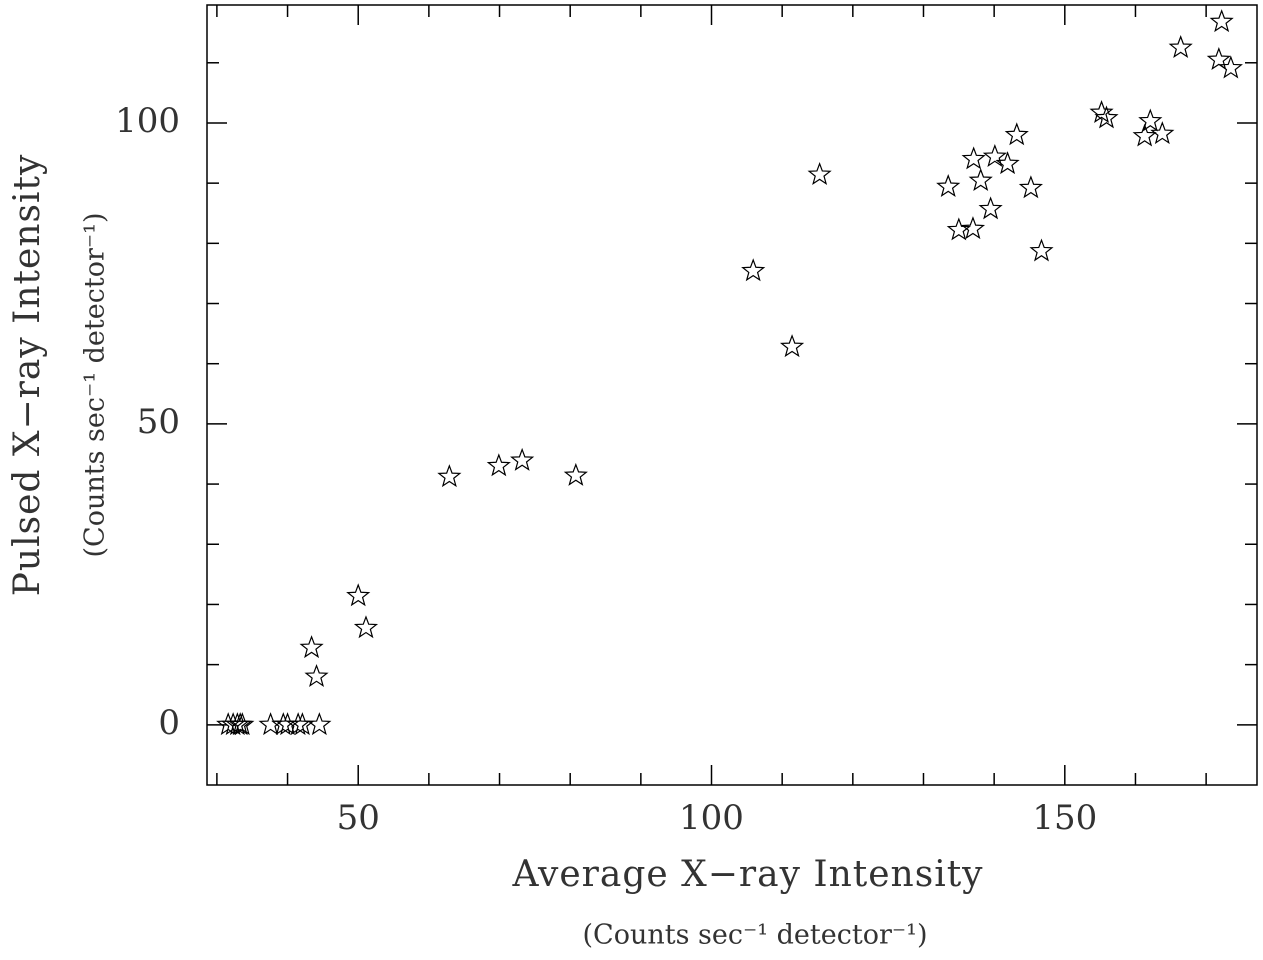  I want to click on x-axis-label: Average X−ray Intensity, so click(747, 874).